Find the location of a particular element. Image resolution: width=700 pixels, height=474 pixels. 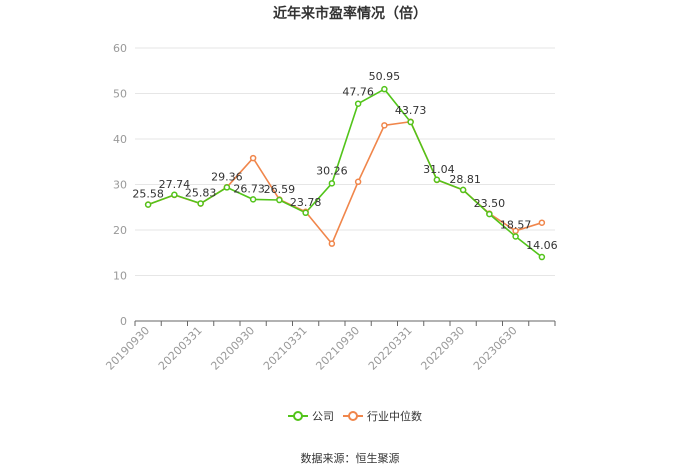

data-label: 29.36 is located at coordinates (227, 176).